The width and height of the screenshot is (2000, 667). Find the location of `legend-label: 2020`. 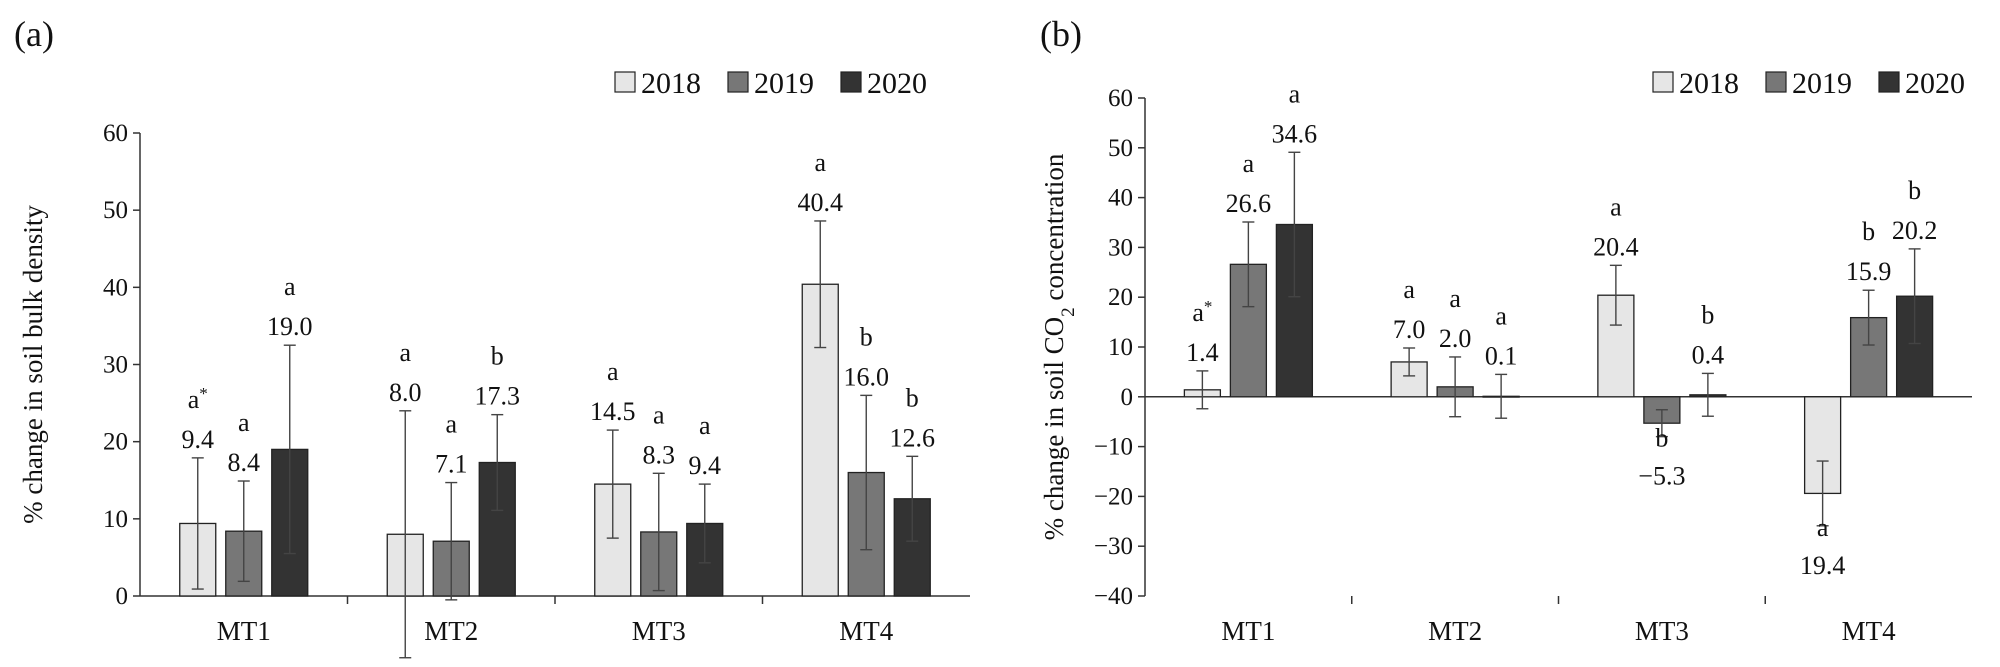

legend-label: 2020 is located at coordinates (897, 83).